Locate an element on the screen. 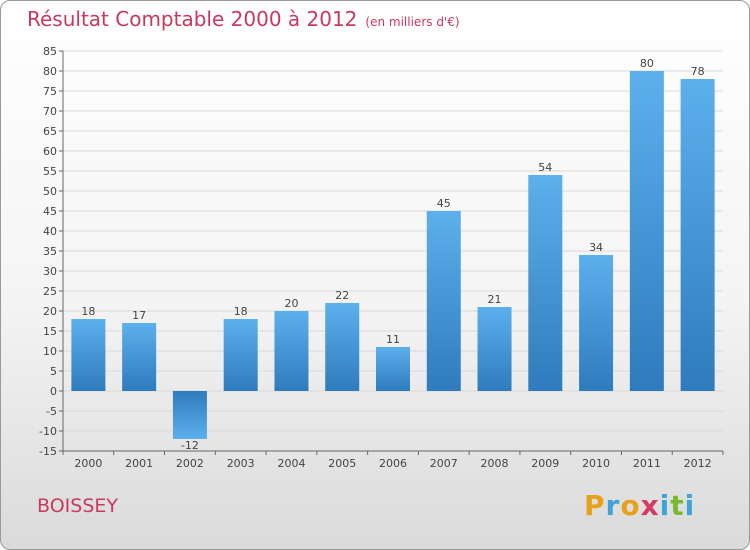 The image size is (750, 550). x-tick-label: 2006 is located at coordinates (393, 463).